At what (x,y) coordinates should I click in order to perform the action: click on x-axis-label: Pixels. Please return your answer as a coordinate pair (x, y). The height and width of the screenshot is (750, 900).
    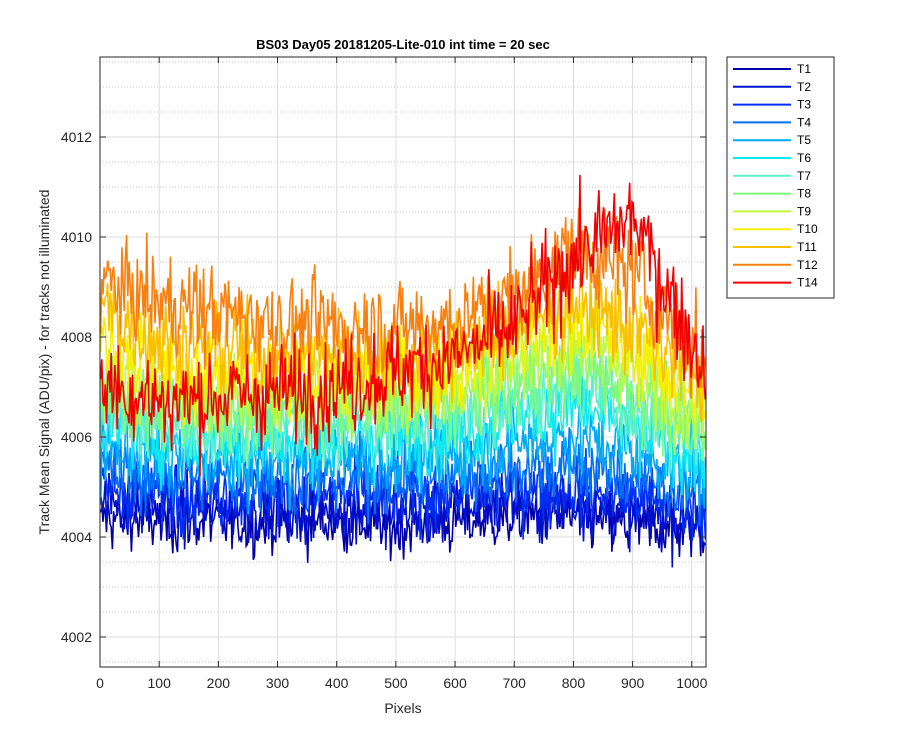
    Looking at the image, I should click on (402, 708).